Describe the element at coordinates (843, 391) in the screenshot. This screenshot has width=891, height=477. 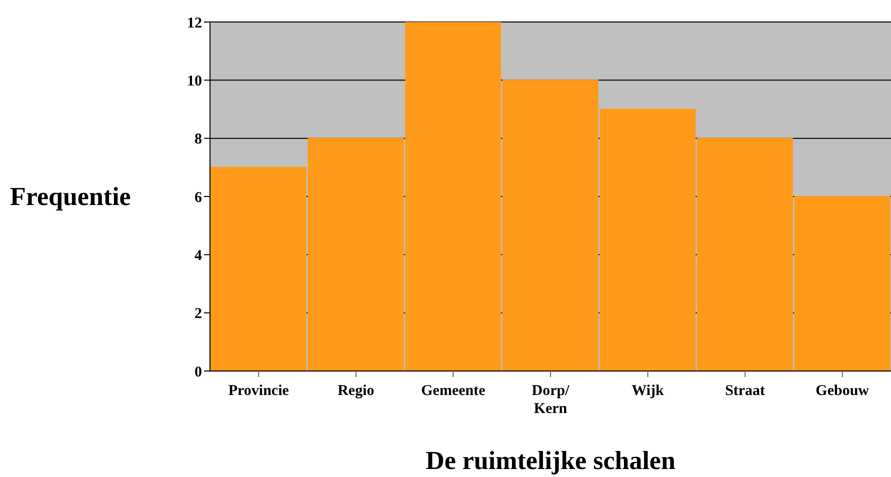
I see `x-tick-label: Gebouw` at that location.